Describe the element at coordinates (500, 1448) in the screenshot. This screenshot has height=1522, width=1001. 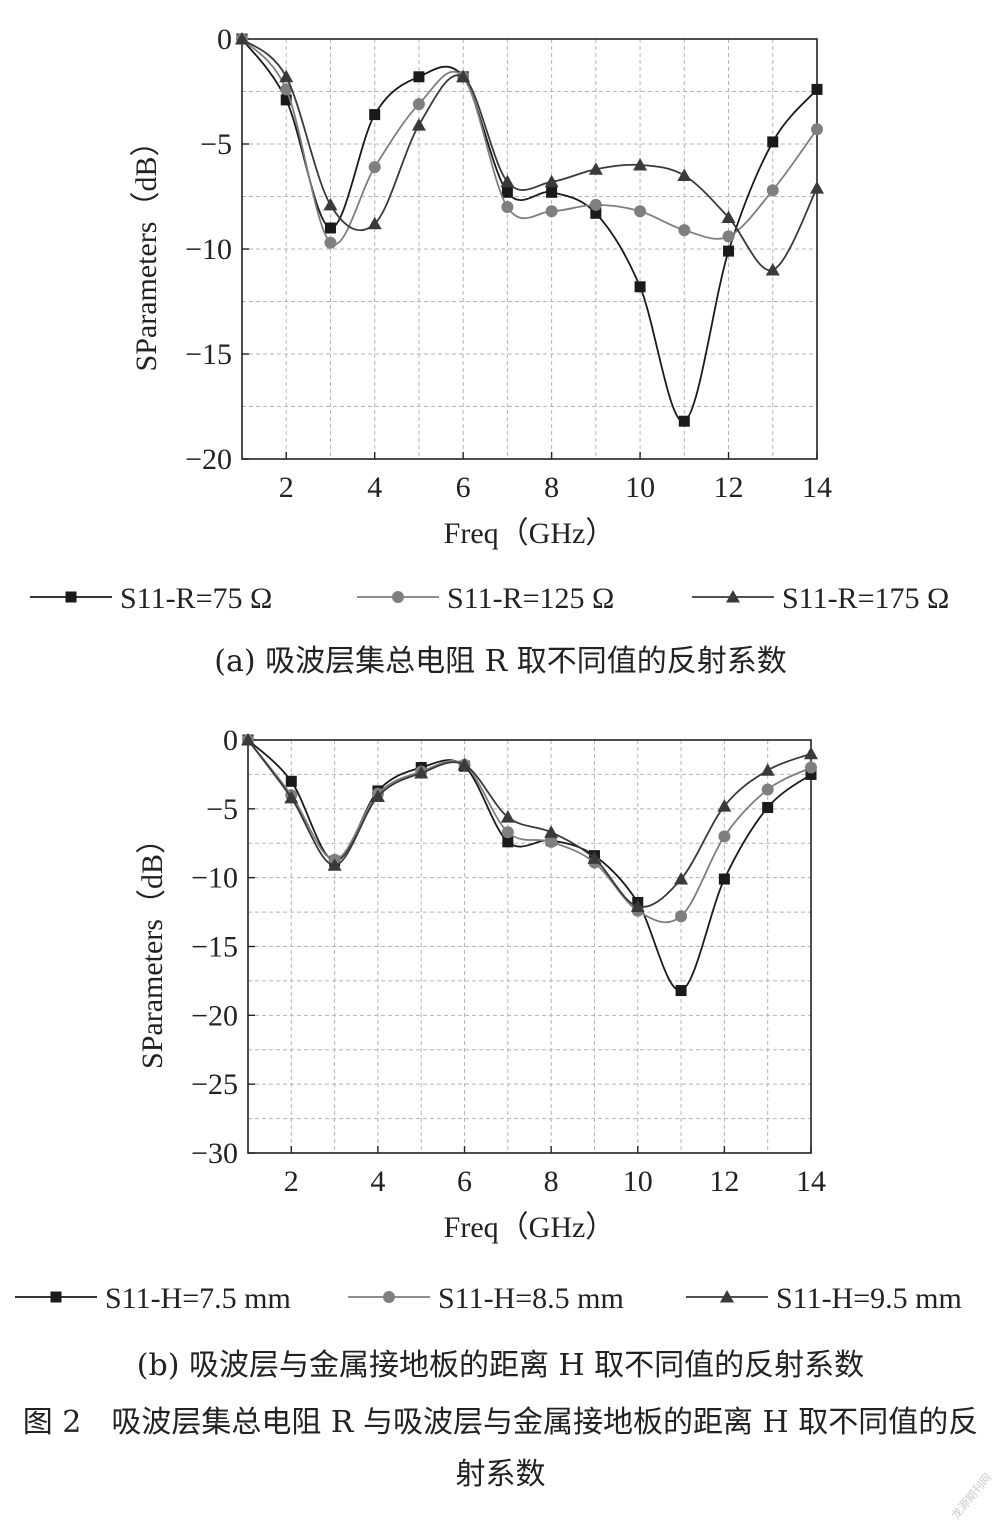
I see `figure-caption: 图 2 吸波层集总电阻 R 与吸波层与金属接地板的距离 H 取不同值的反射系数` at that location.